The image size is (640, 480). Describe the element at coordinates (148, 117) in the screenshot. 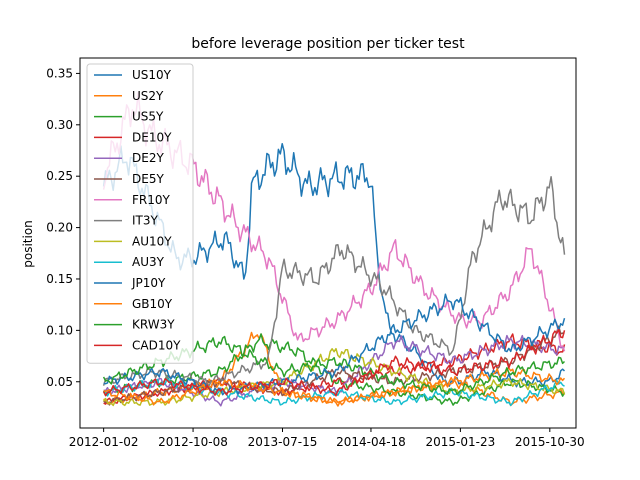

I see `legend-label-us5y: US5Y` at that location.